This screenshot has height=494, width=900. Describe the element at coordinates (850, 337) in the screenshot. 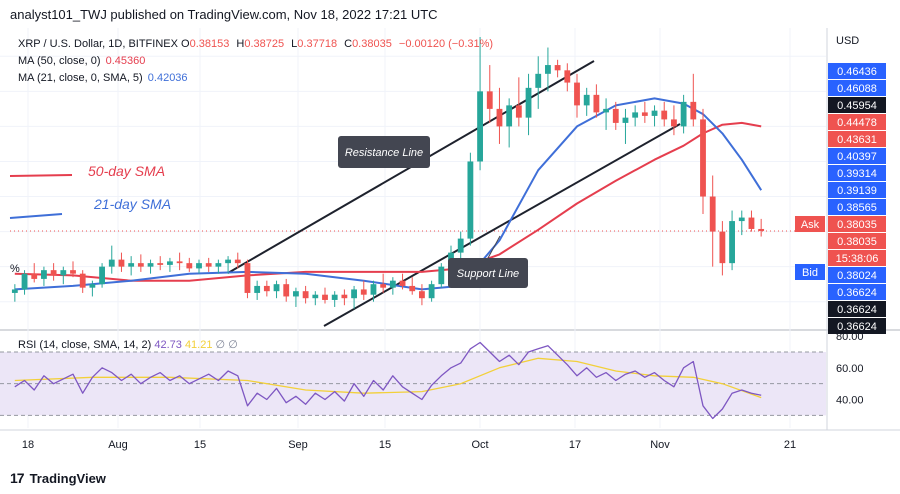

I see `rsi-axis-label: 80.00` at that location.